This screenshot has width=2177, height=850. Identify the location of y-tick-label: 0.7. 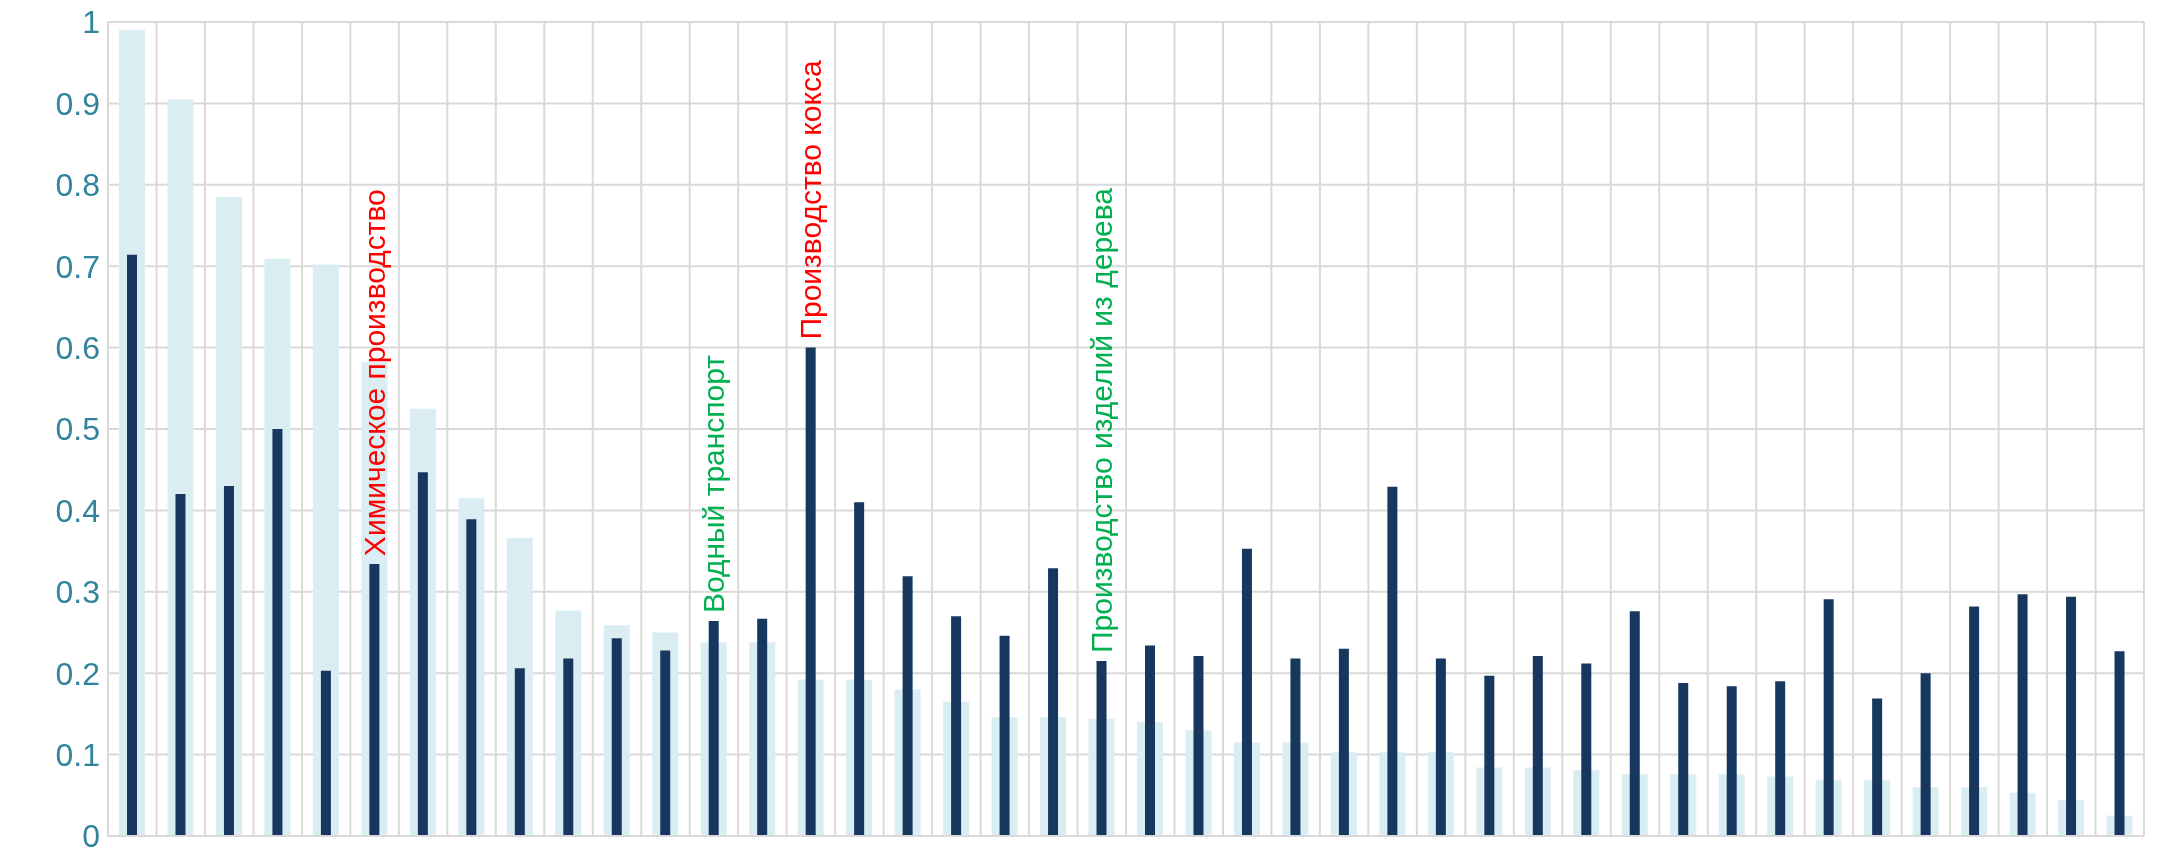
(77, 266).